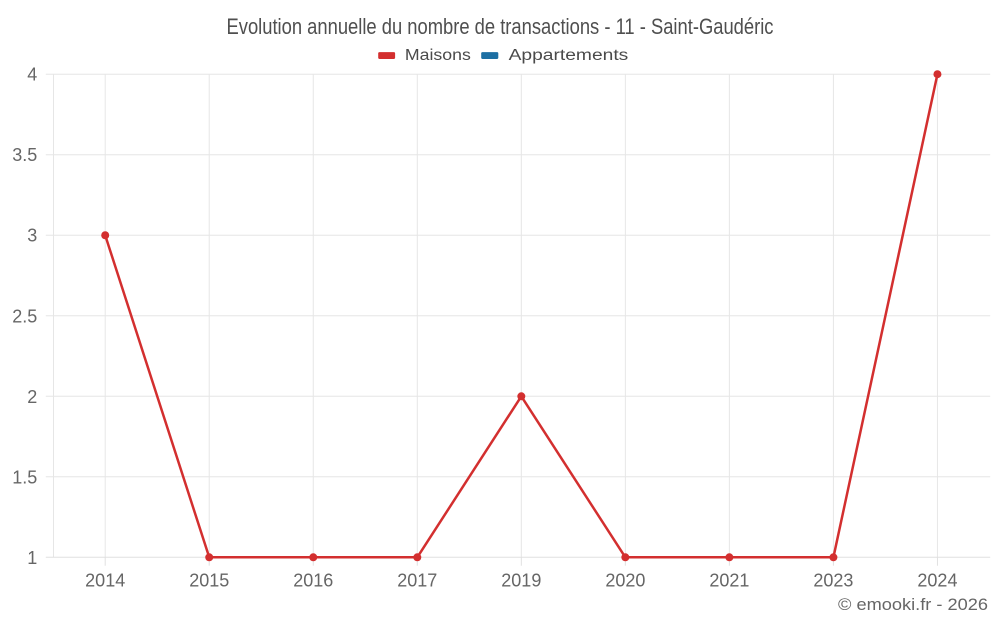 This screenshot has width=1000, height=625. I want to click on svg-text: 4, so click(32, 75).